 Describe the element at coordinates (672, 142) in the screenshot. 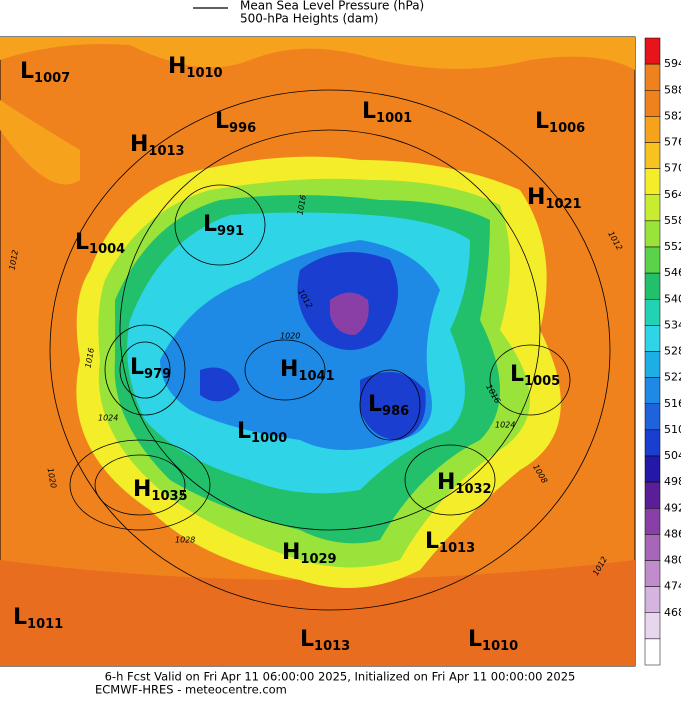

I see `colorbar-label: 576` at that location.